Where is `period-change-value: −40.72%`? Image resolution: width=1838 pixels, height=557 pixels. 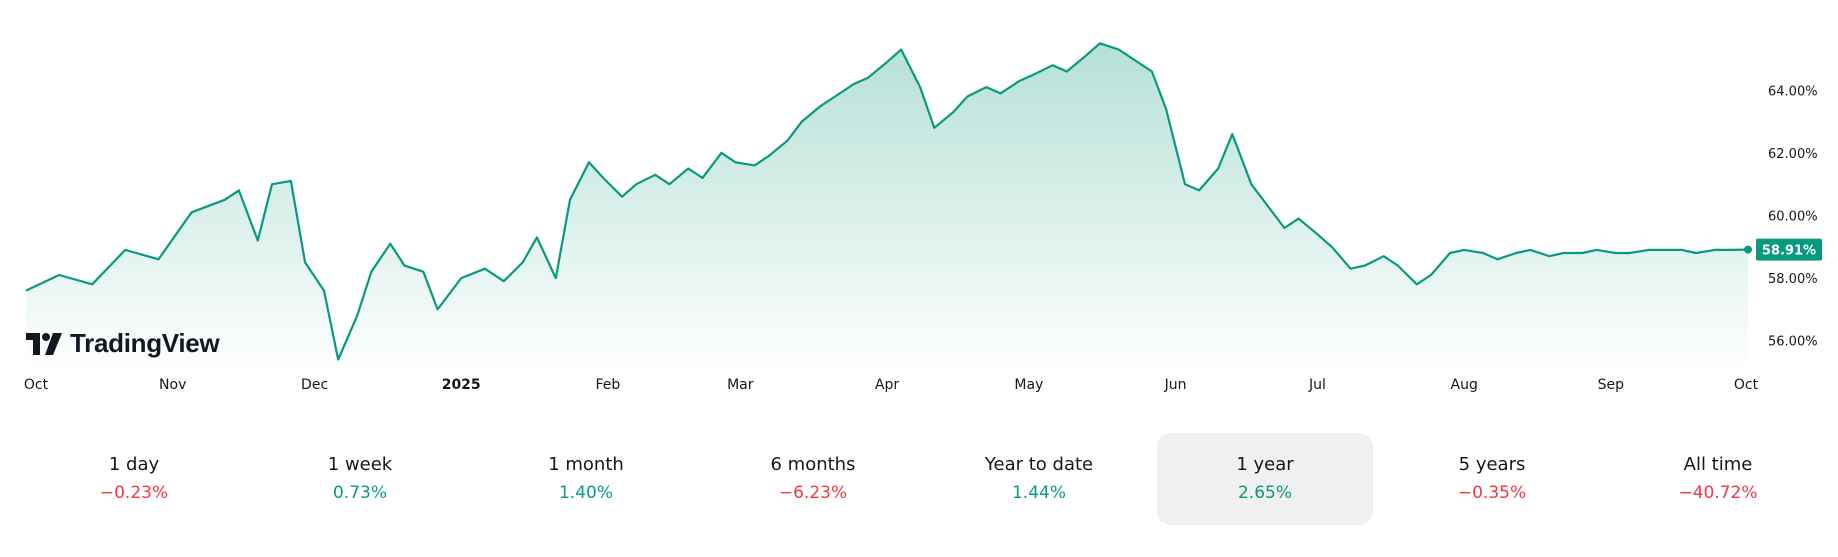 period-change-value: −40.72% is located at coordinates (1718, 493).